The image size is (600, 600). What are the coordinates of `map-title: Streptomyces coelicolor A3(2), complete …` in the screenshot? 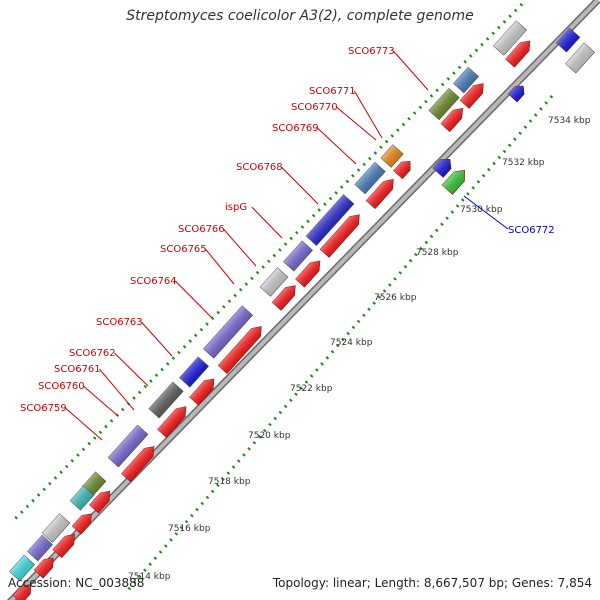 It's located at (300, 16).